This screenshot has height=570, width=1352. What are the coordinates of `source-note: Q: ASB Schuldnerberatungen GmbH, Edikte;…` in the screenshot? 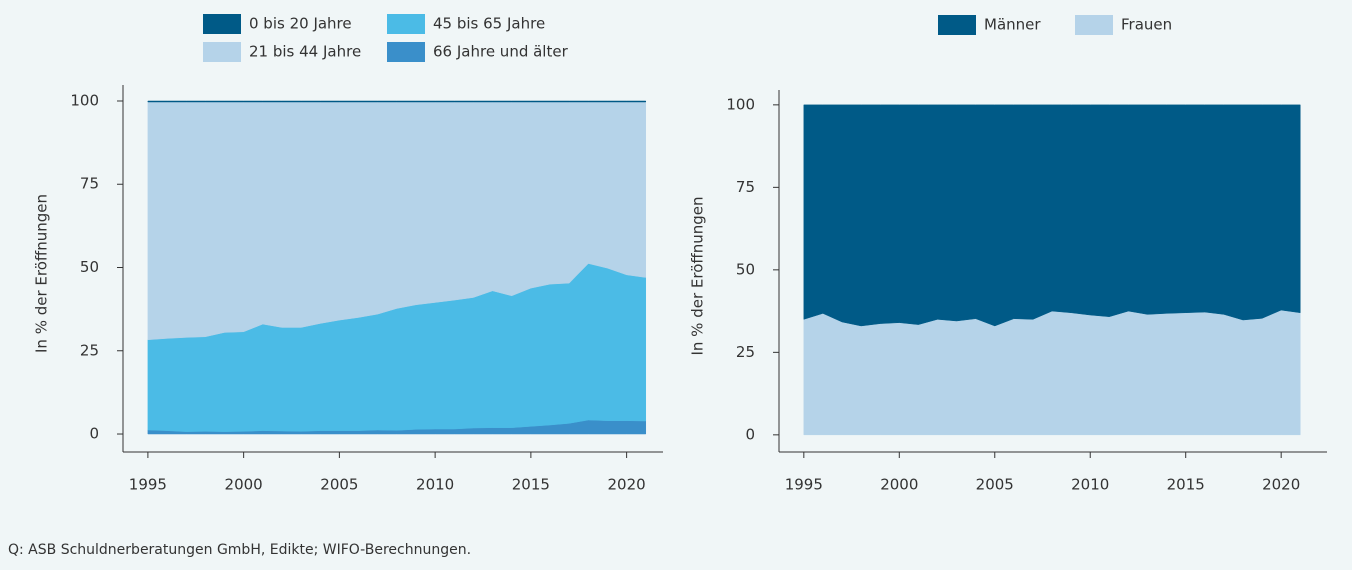 It's located at (239, 550).